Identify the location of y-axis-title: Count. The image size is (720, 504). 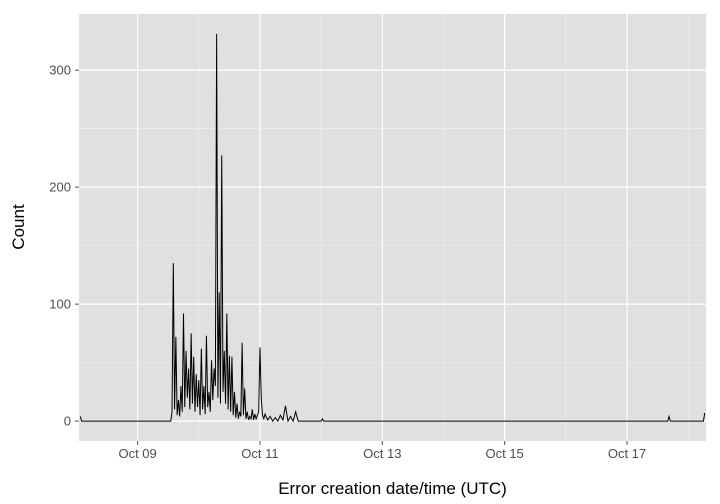
(18, 227).